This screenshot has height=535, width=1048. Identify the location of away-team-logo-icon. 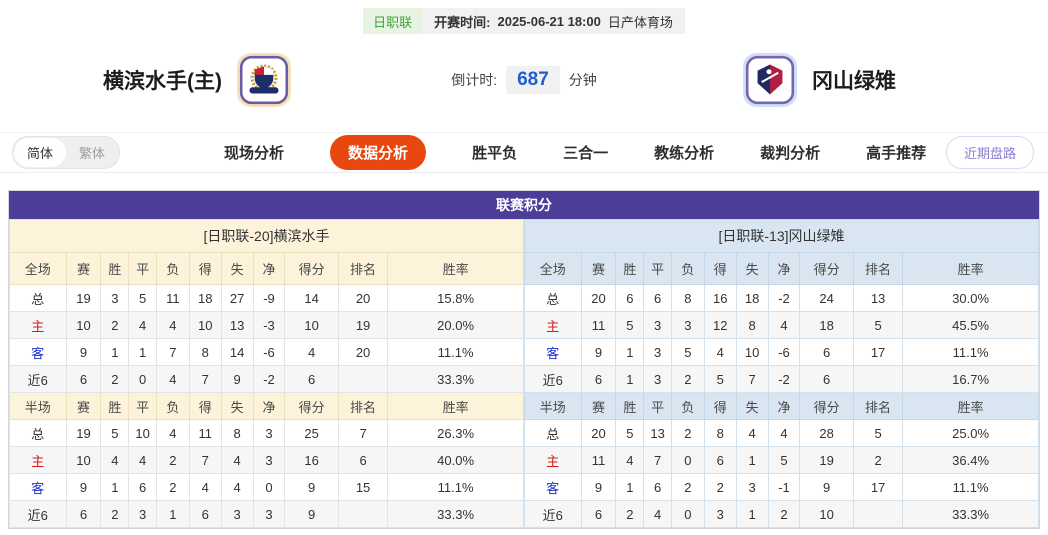
(770, 80).